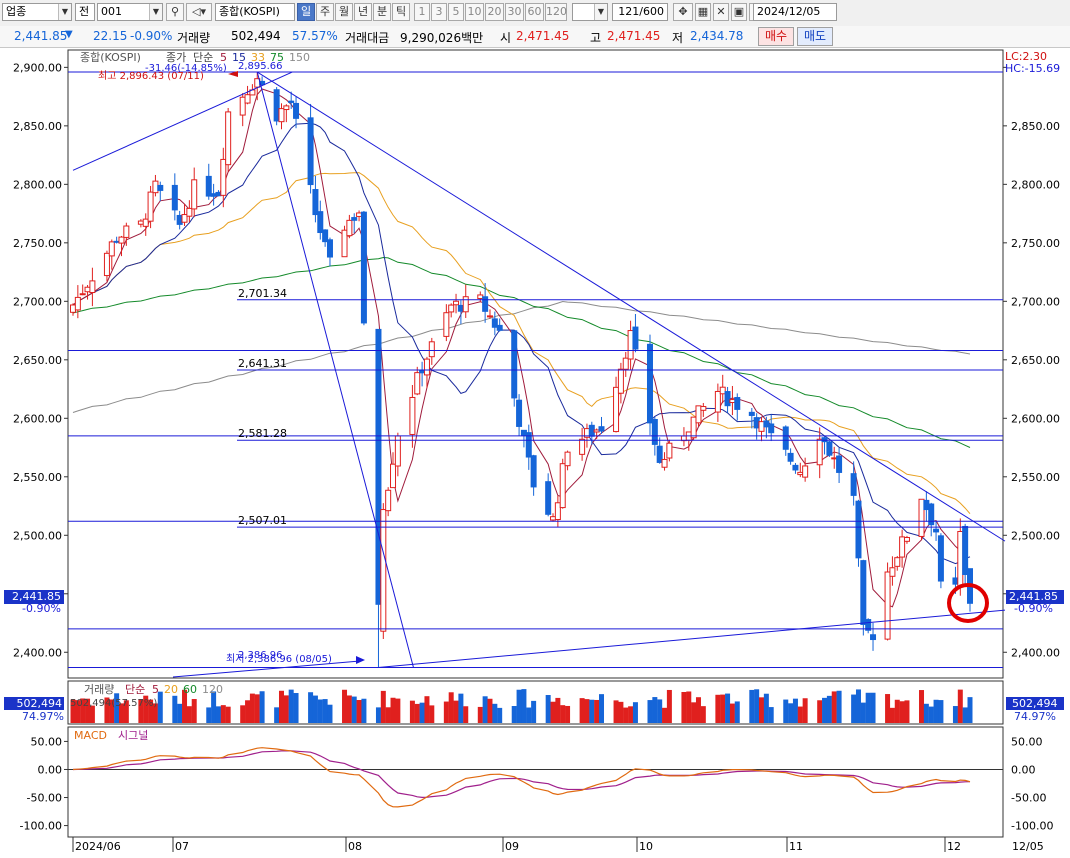  I want to click on volume-legend-item: 단순, so click(135, 689).